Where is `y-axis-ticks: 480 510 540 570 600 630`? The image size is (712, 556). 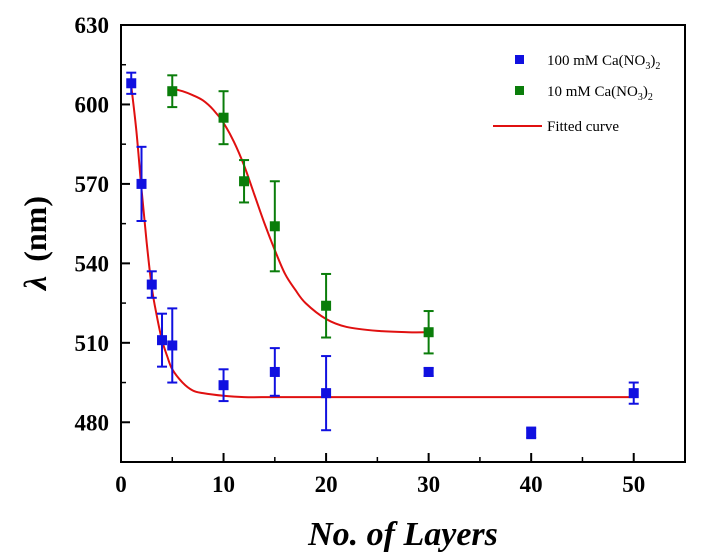
y-axis-ticks: 480 510 540 570 600 630 is located at coordinates (102, 224).